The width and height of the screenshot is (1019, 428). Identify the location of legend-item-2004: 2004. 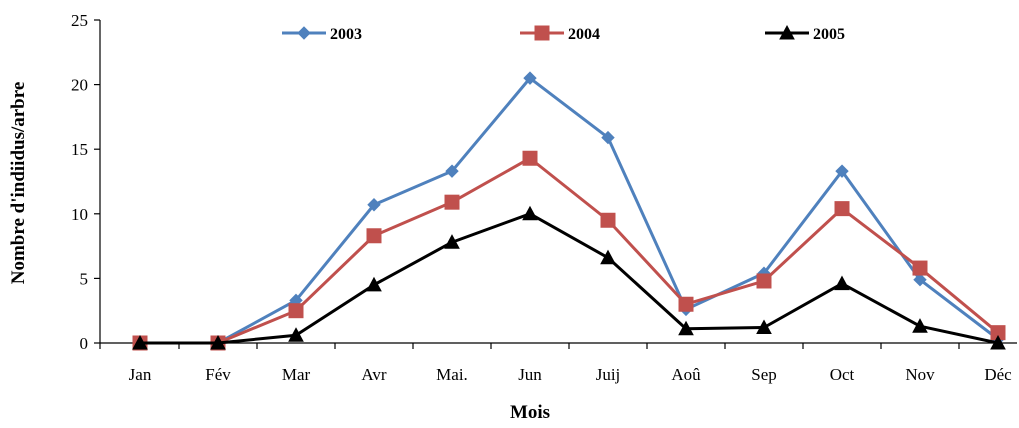
(560, 34).